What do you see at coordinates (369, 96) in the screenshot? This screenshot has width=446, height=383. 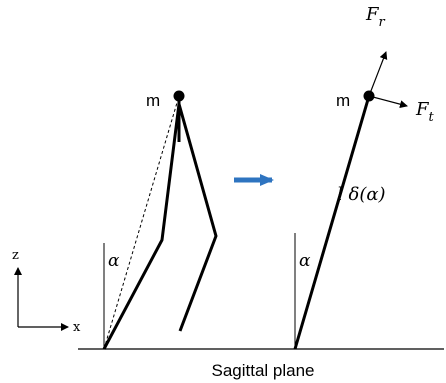 I see `point-mass-right` at bounding box center [369, 96].